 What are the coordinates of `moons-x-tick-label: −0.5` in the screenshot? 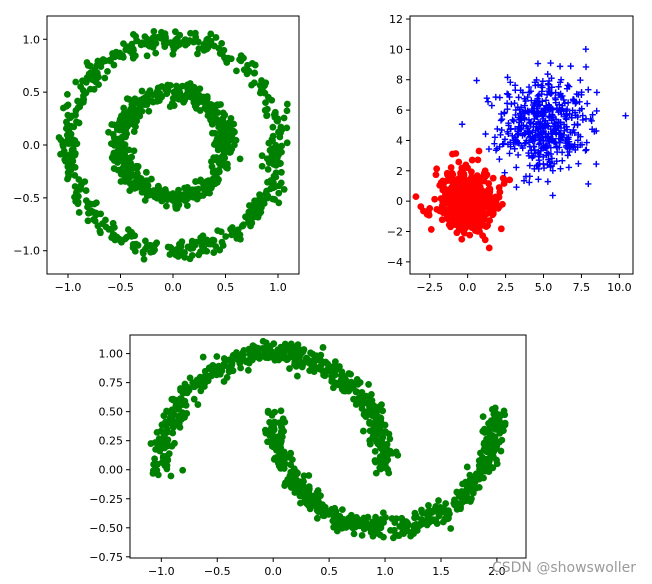 It's located at (217, 571).